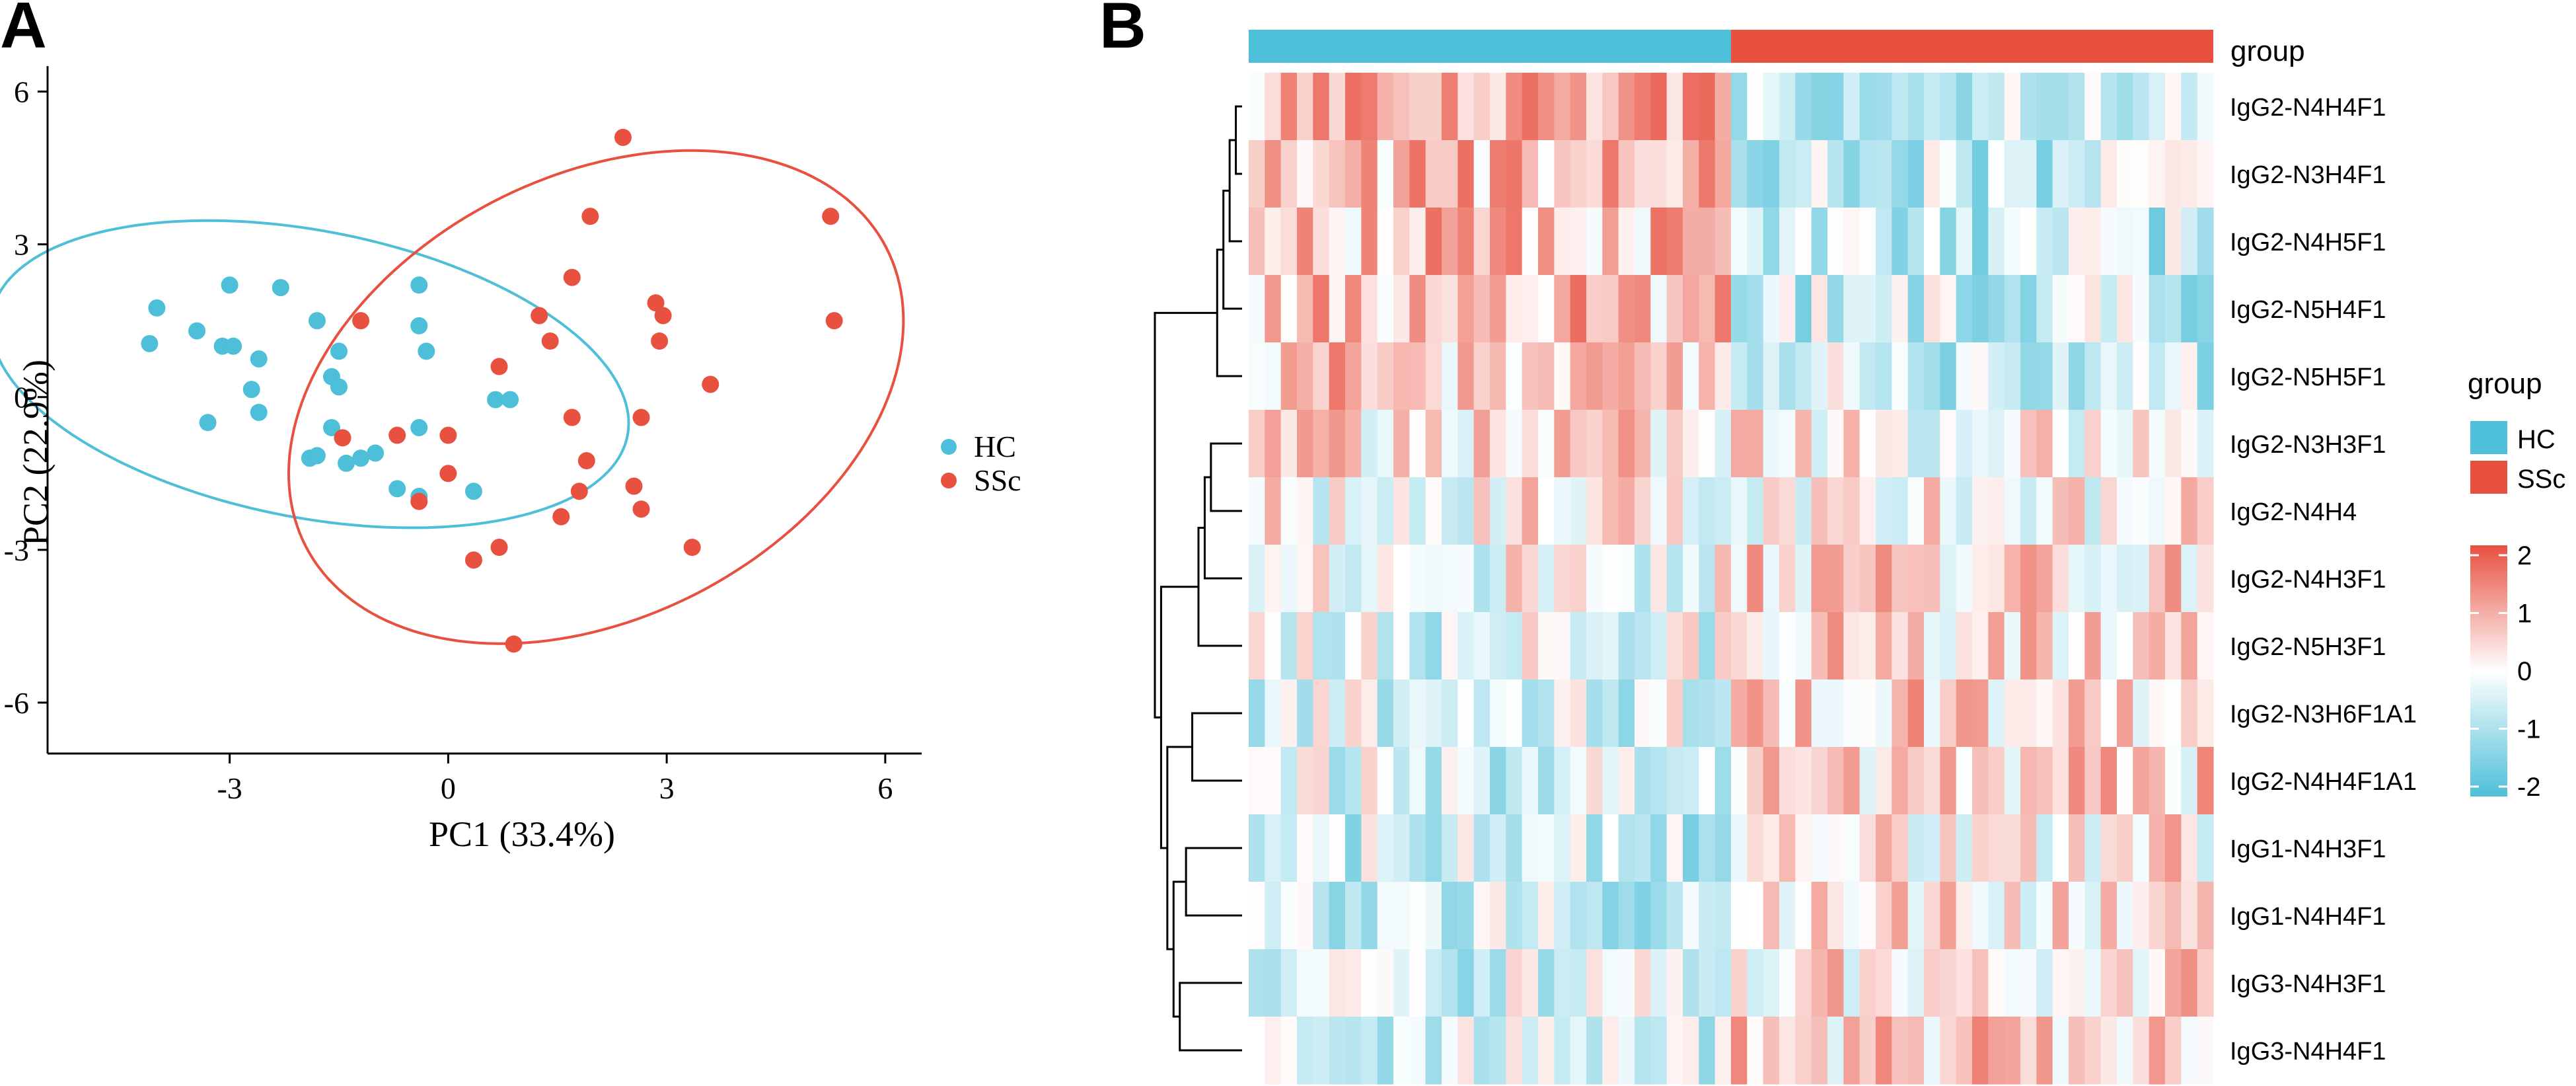 The width and height of the screenshot is (2576, 1086). Describe the element at coordinates (2323, 782) in the screenshot. I see `row-label: IgG2-N4H4F1A1` at that location.